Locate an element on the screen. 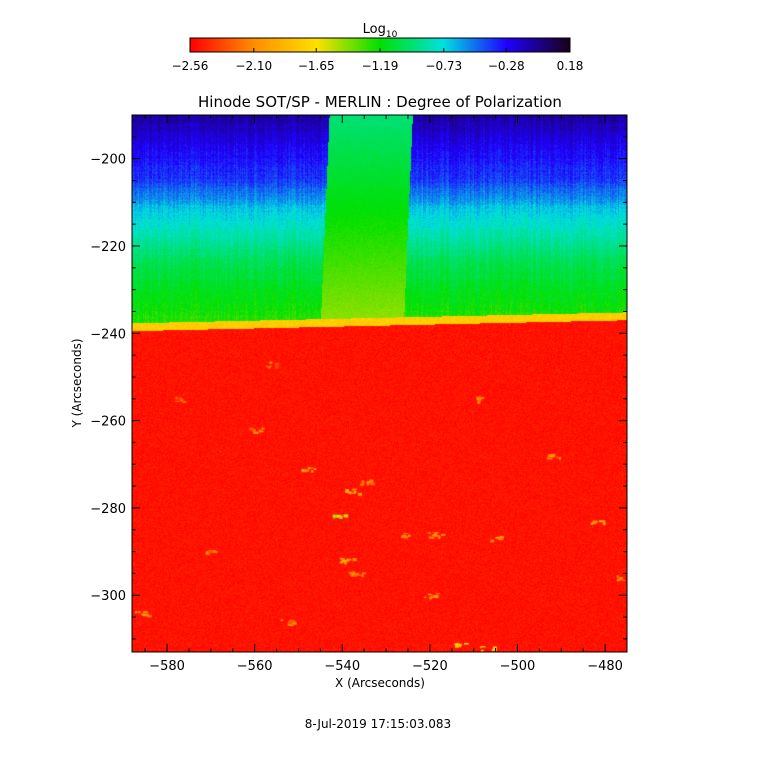 This screenshot has width=760, height=768. y-tick-label: −200 is located at coordinates (108, 160).